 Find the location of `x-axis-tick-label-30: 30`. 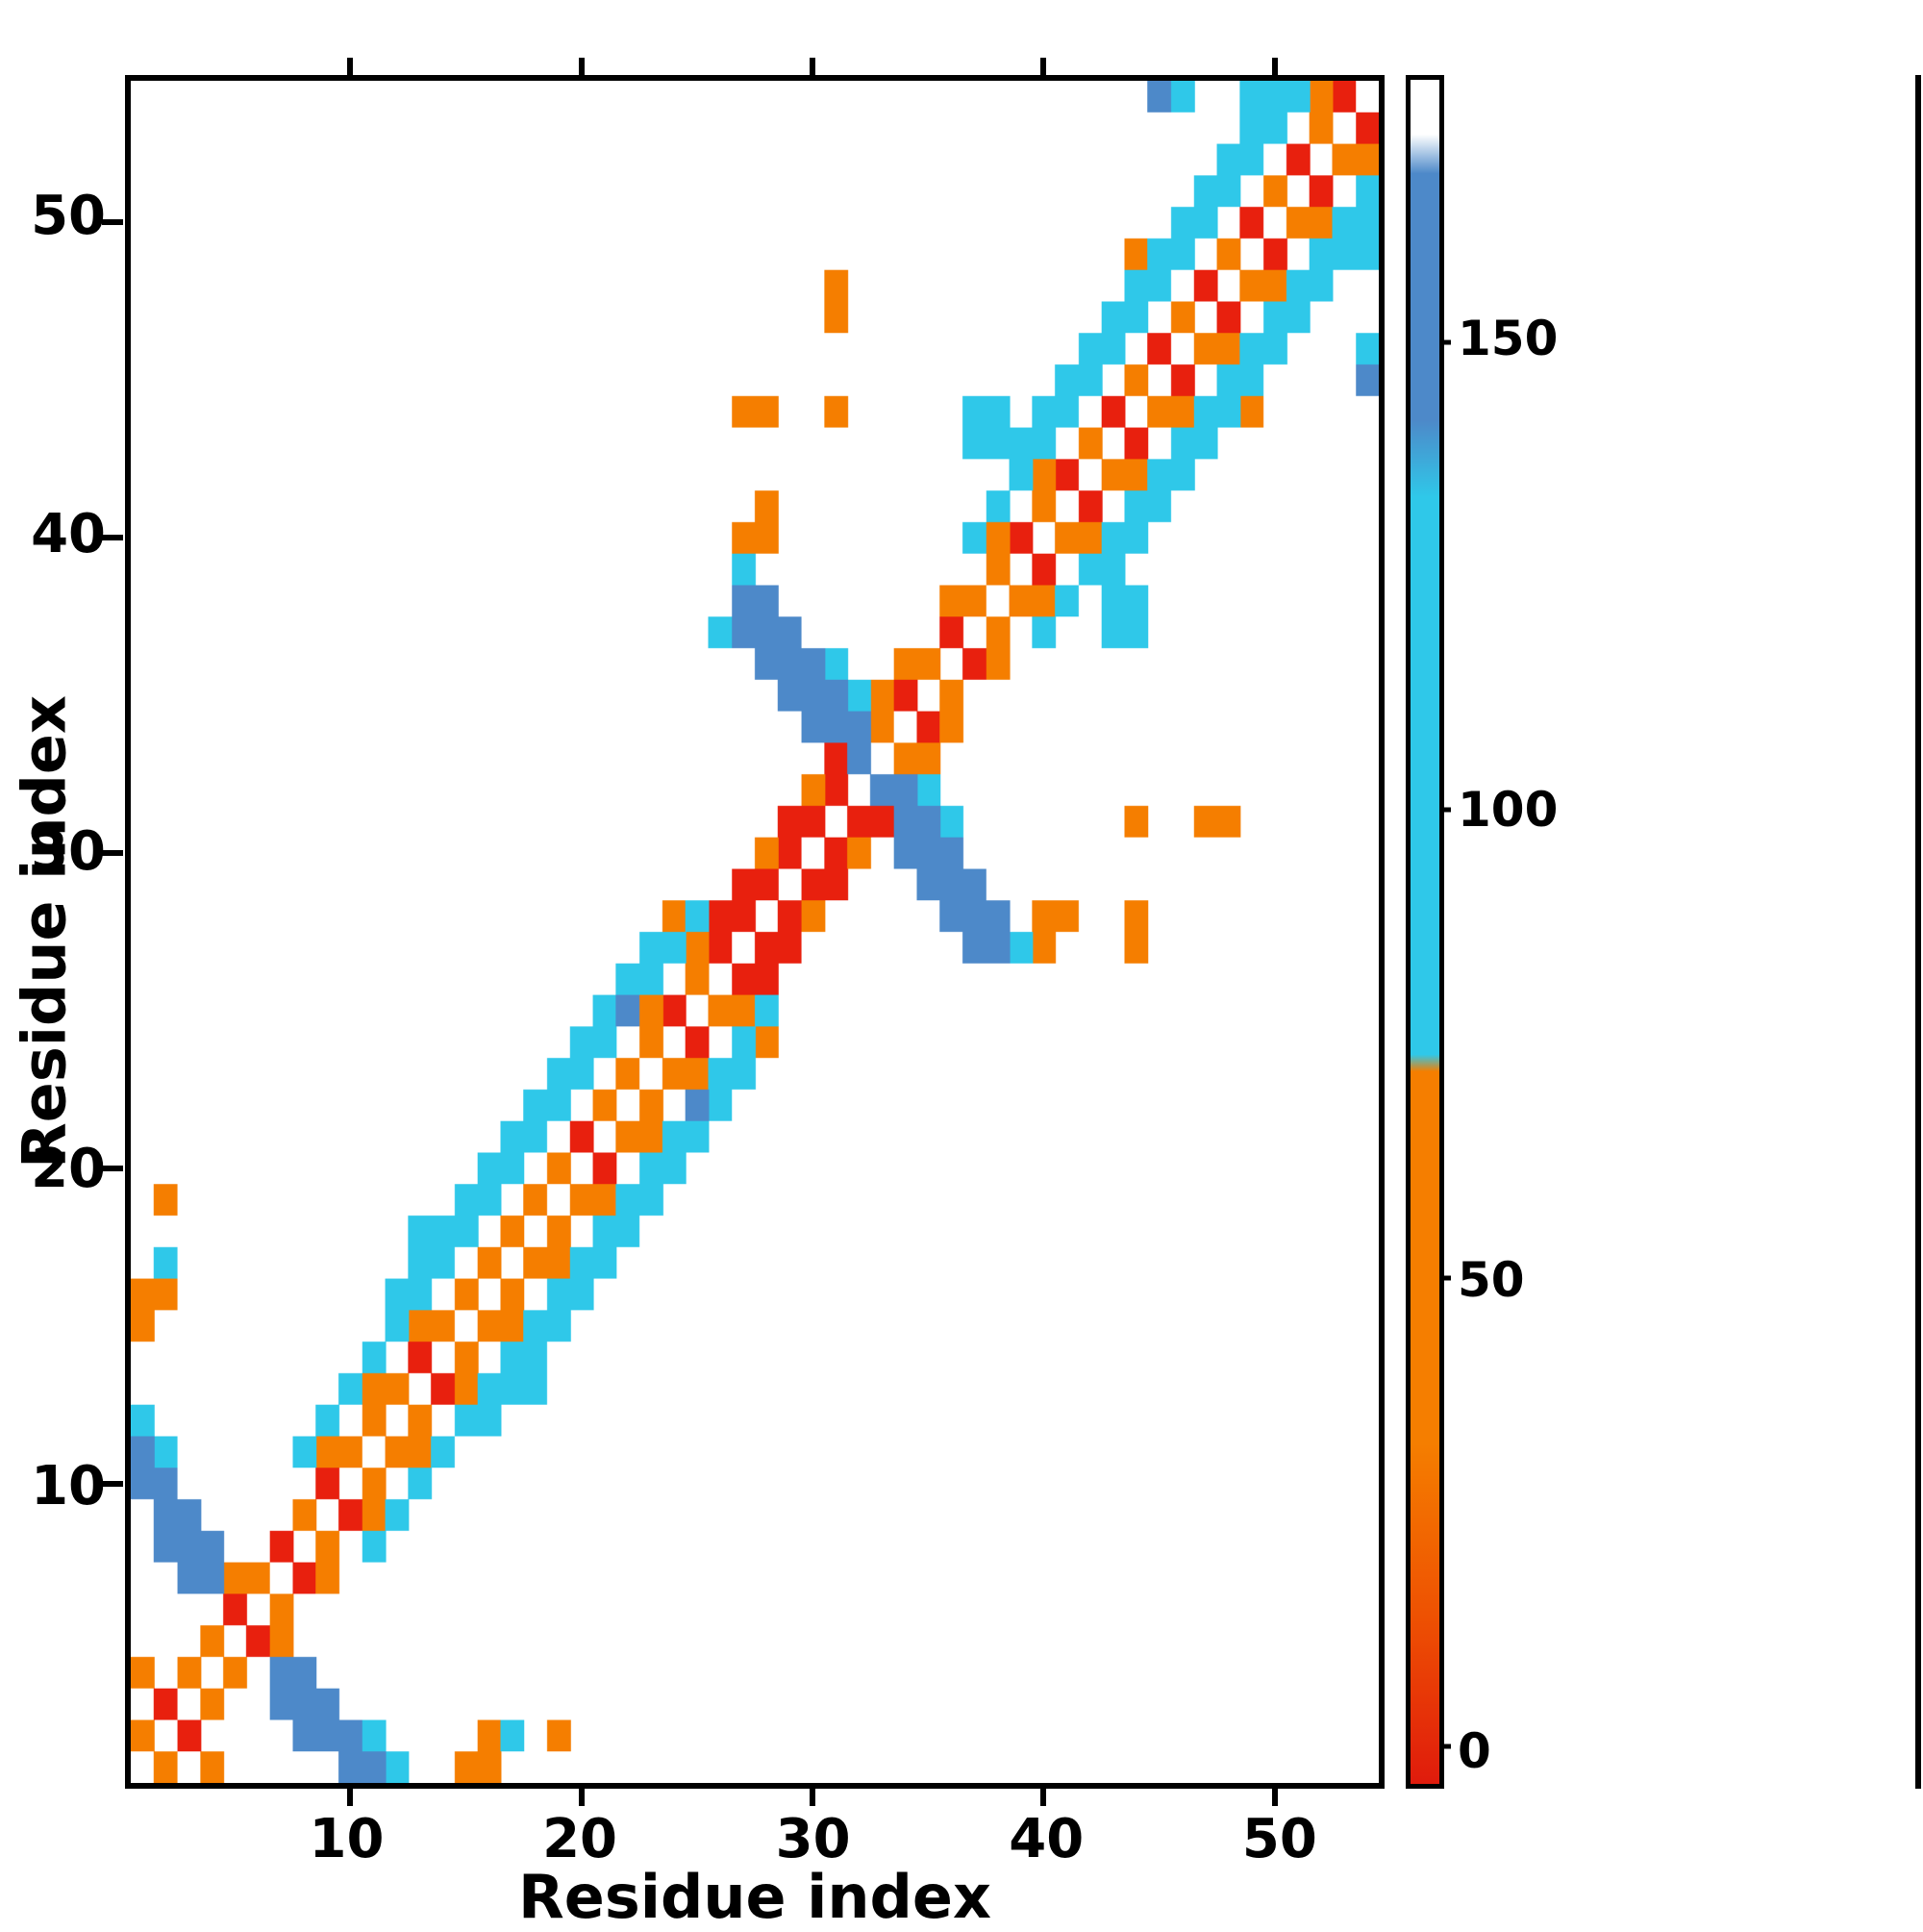

x-axis-tick-label-30: 30 is located at coordinates (813, 1839).